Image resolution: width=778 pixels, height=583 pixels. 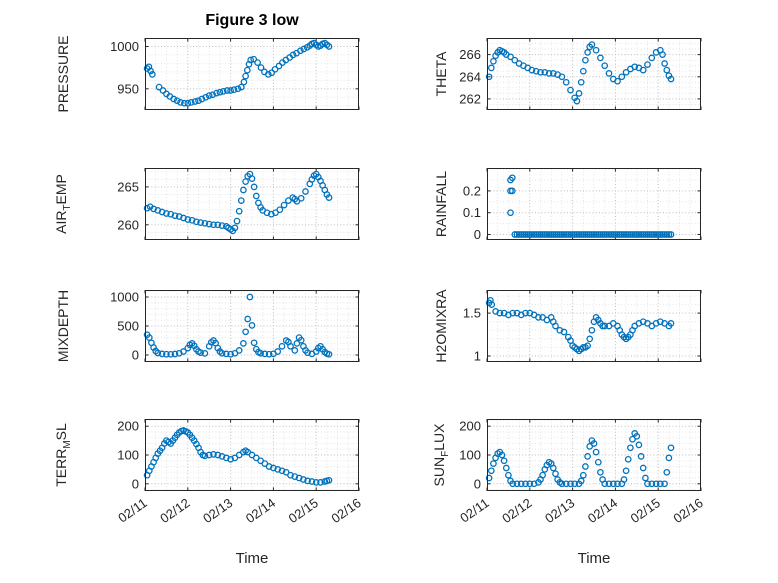 I want to click on chart-svg: 950 1000, so click(x=235, y=74).